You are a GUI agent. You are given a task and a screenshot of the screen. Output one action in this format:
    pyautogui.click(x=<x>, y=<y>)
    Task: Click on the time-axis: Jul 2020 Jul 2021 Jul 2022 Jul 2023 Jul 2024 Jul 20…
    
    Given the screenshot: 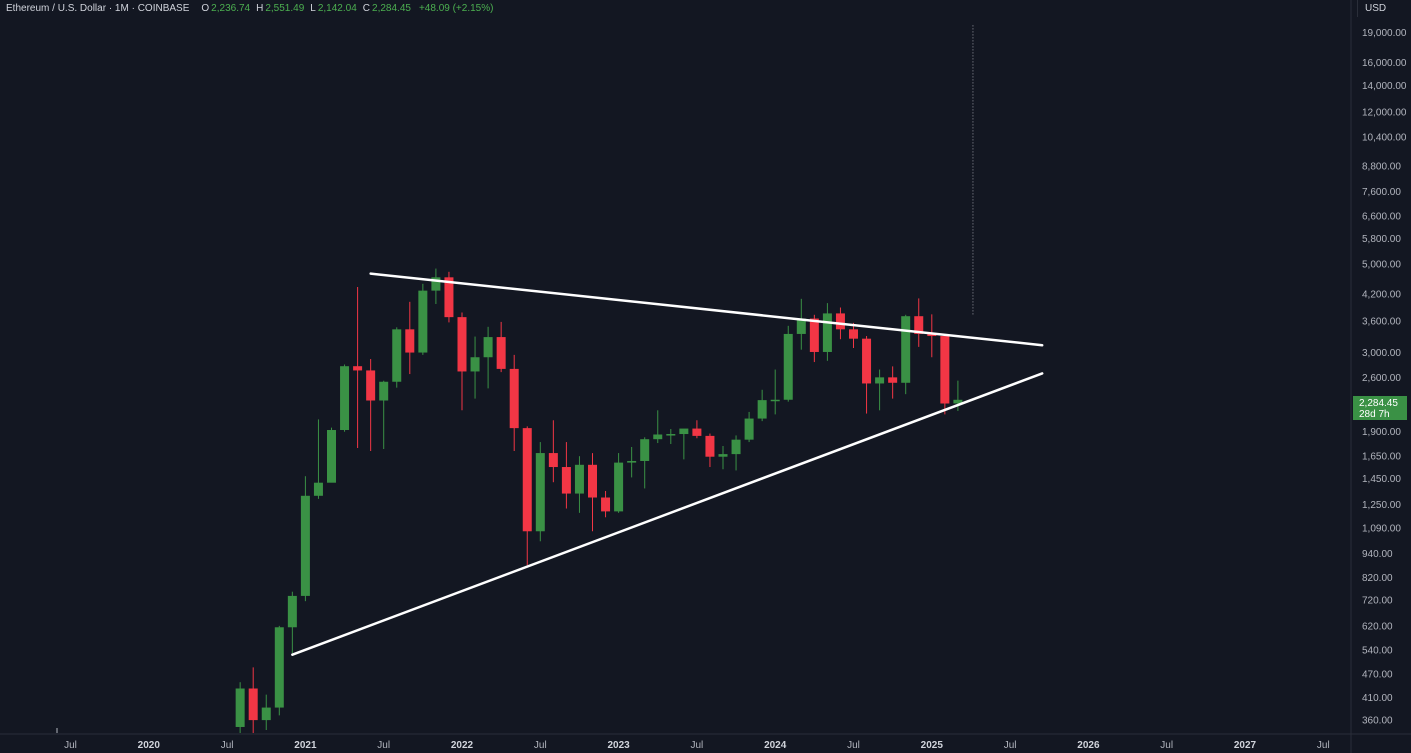 What is the action you would take?
    pyautogui.click(x=705, y=742)
    